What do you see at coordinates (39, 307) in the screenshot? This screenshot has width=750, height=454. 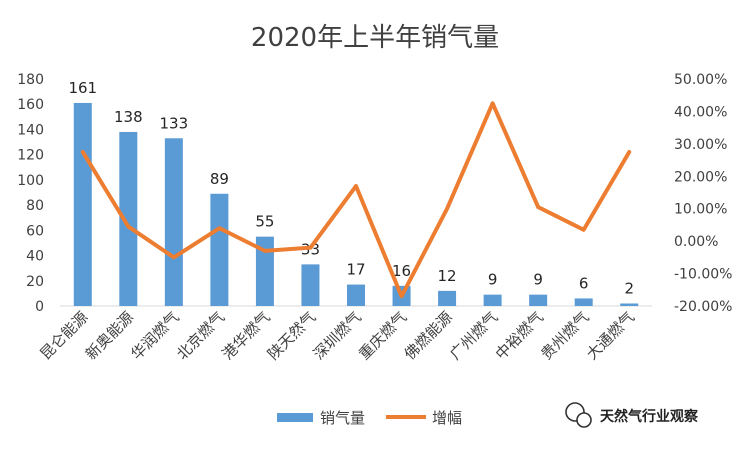 I see `left-axis-tick: 0` at bounding box center [39, 307].